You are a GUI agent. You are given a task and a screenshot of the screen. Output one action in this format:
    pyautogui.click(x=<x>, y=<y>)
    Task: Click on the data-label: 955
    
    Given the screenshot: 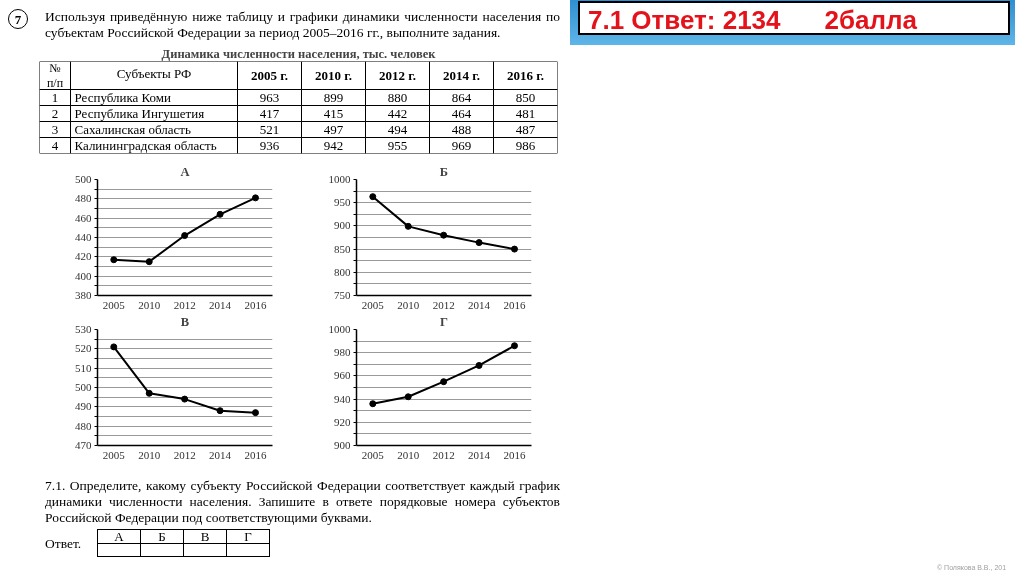 What is the action you would take?
    pyautogui.click(x=397, y=145)
    